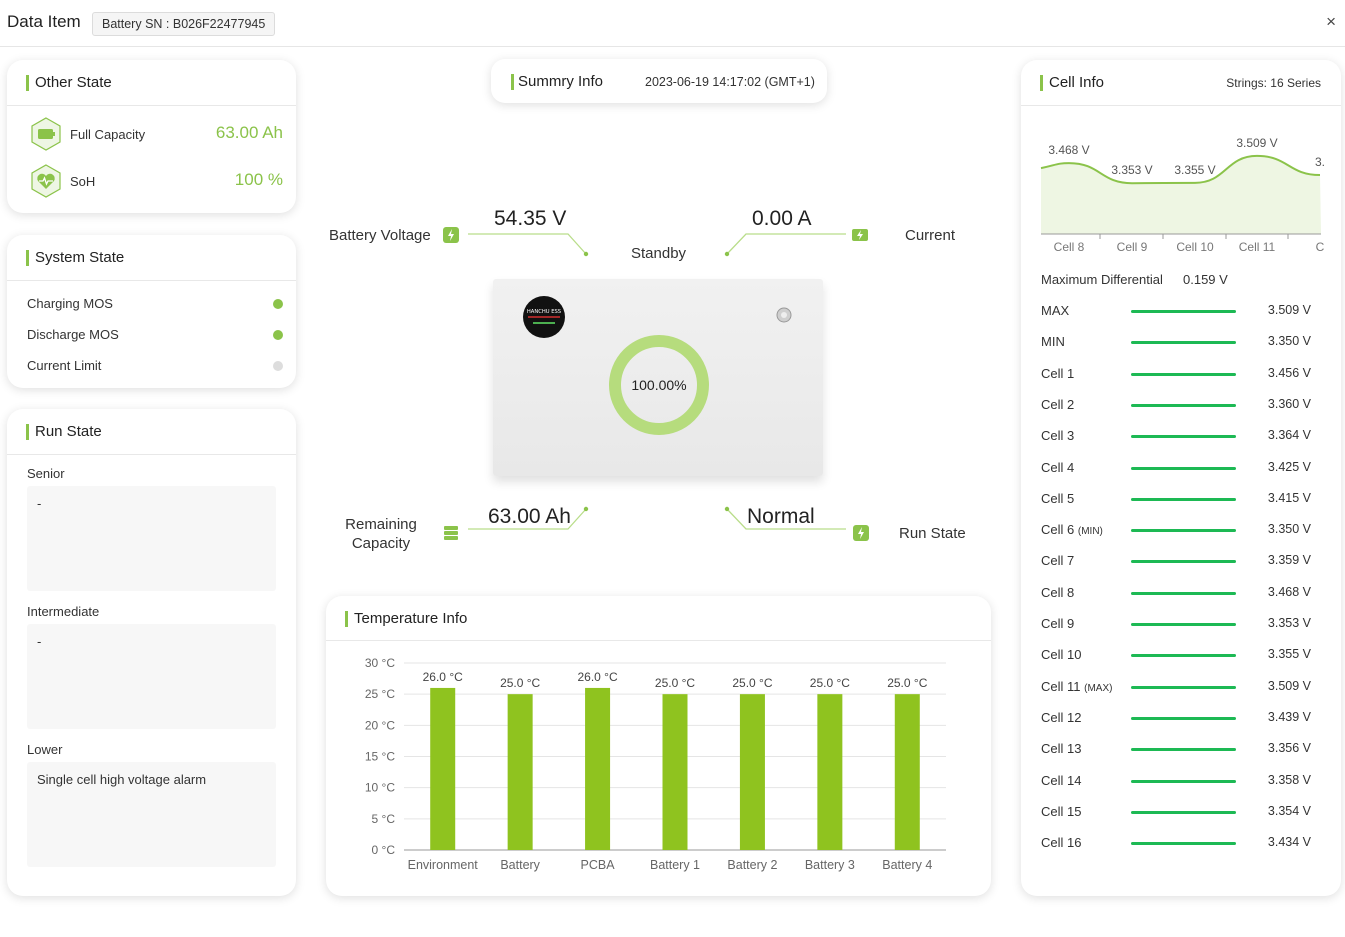 The height and width of the screenshot is (937, 1345). What do you see at coordinates (1195, 247) in the screenshot?
I see `x-tick-label: Cell 10` at bounding box center [1195, 247].